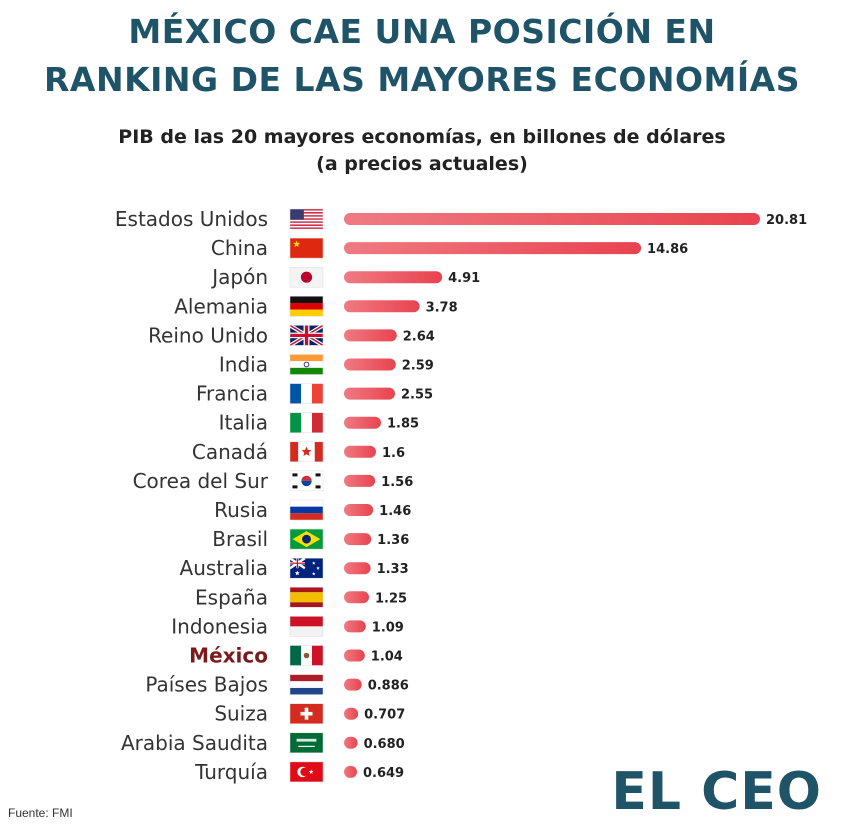 The width and height of the screenshot is (844, 839). Describe the element at coordinates (370, 364) in the screenshot. I see `bar-india` at that location.